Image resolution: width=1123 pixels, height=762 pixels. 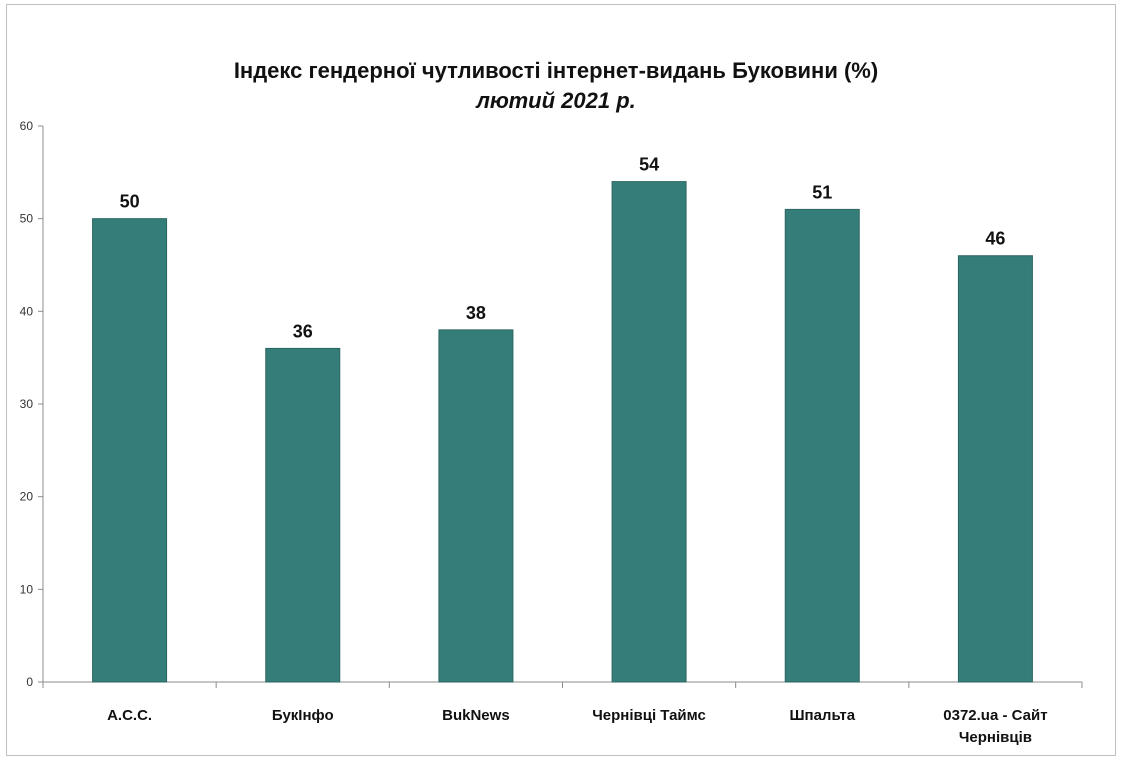 What do you see at coordinates (822, 192) in the screenshot?
I see `data-label: 51` at bounding box center [822, 192].